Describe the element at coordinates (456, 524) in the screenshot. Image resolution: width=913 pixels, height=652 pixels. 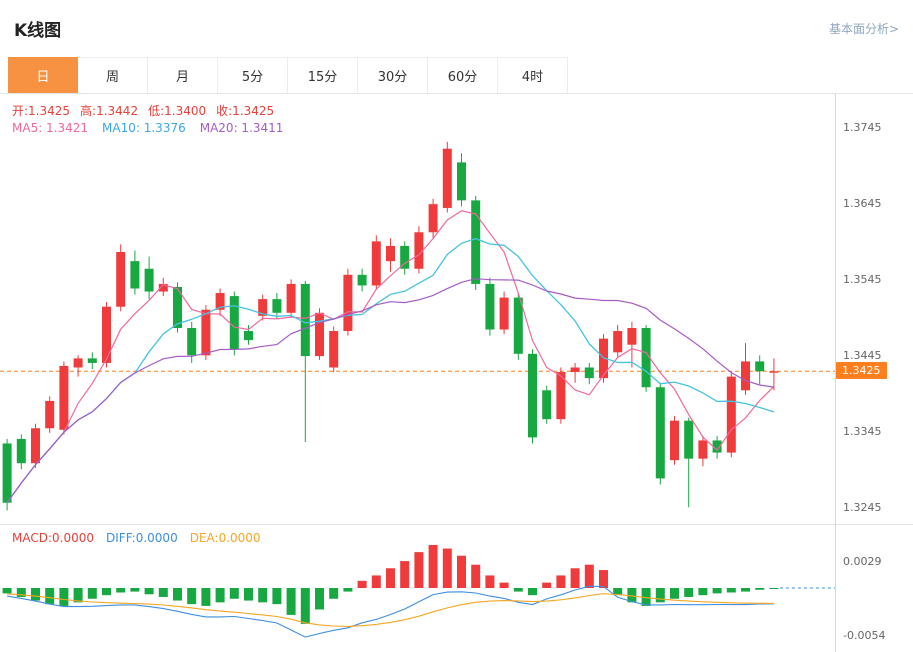
I see `pane-separator` at that location.